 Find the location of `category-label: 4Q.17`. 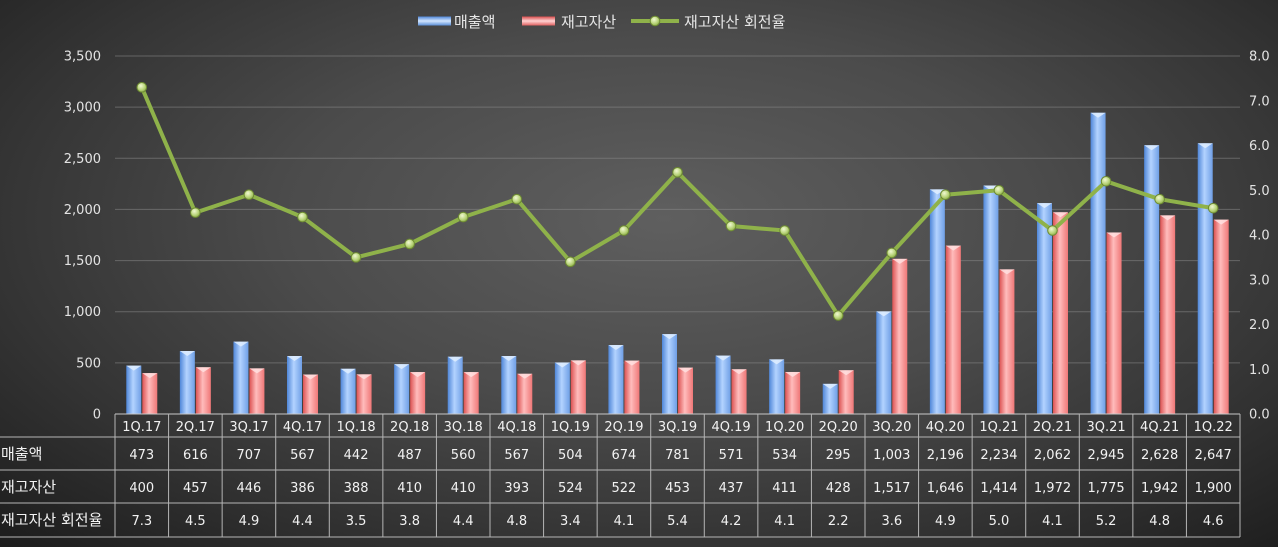

category-label: 4Q.17 is located at coordinates (302, 427).